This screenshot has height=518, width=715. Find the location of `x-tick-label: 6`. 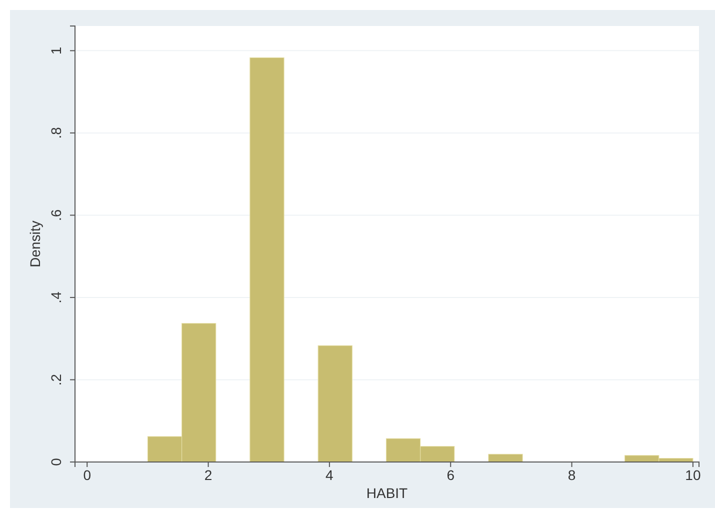

x-tick-label: 6 is located at coordinates (450, 474).